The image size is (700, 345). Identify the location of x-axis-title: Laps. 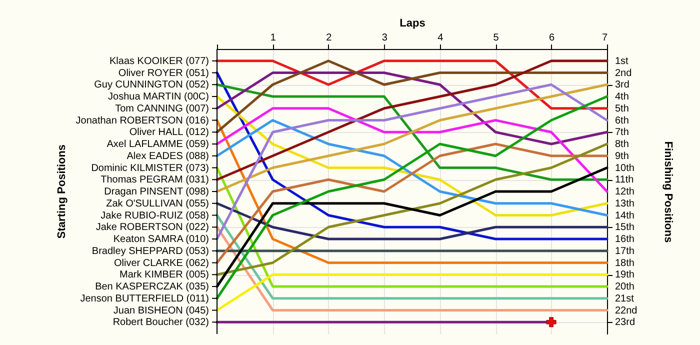
(413, 24).